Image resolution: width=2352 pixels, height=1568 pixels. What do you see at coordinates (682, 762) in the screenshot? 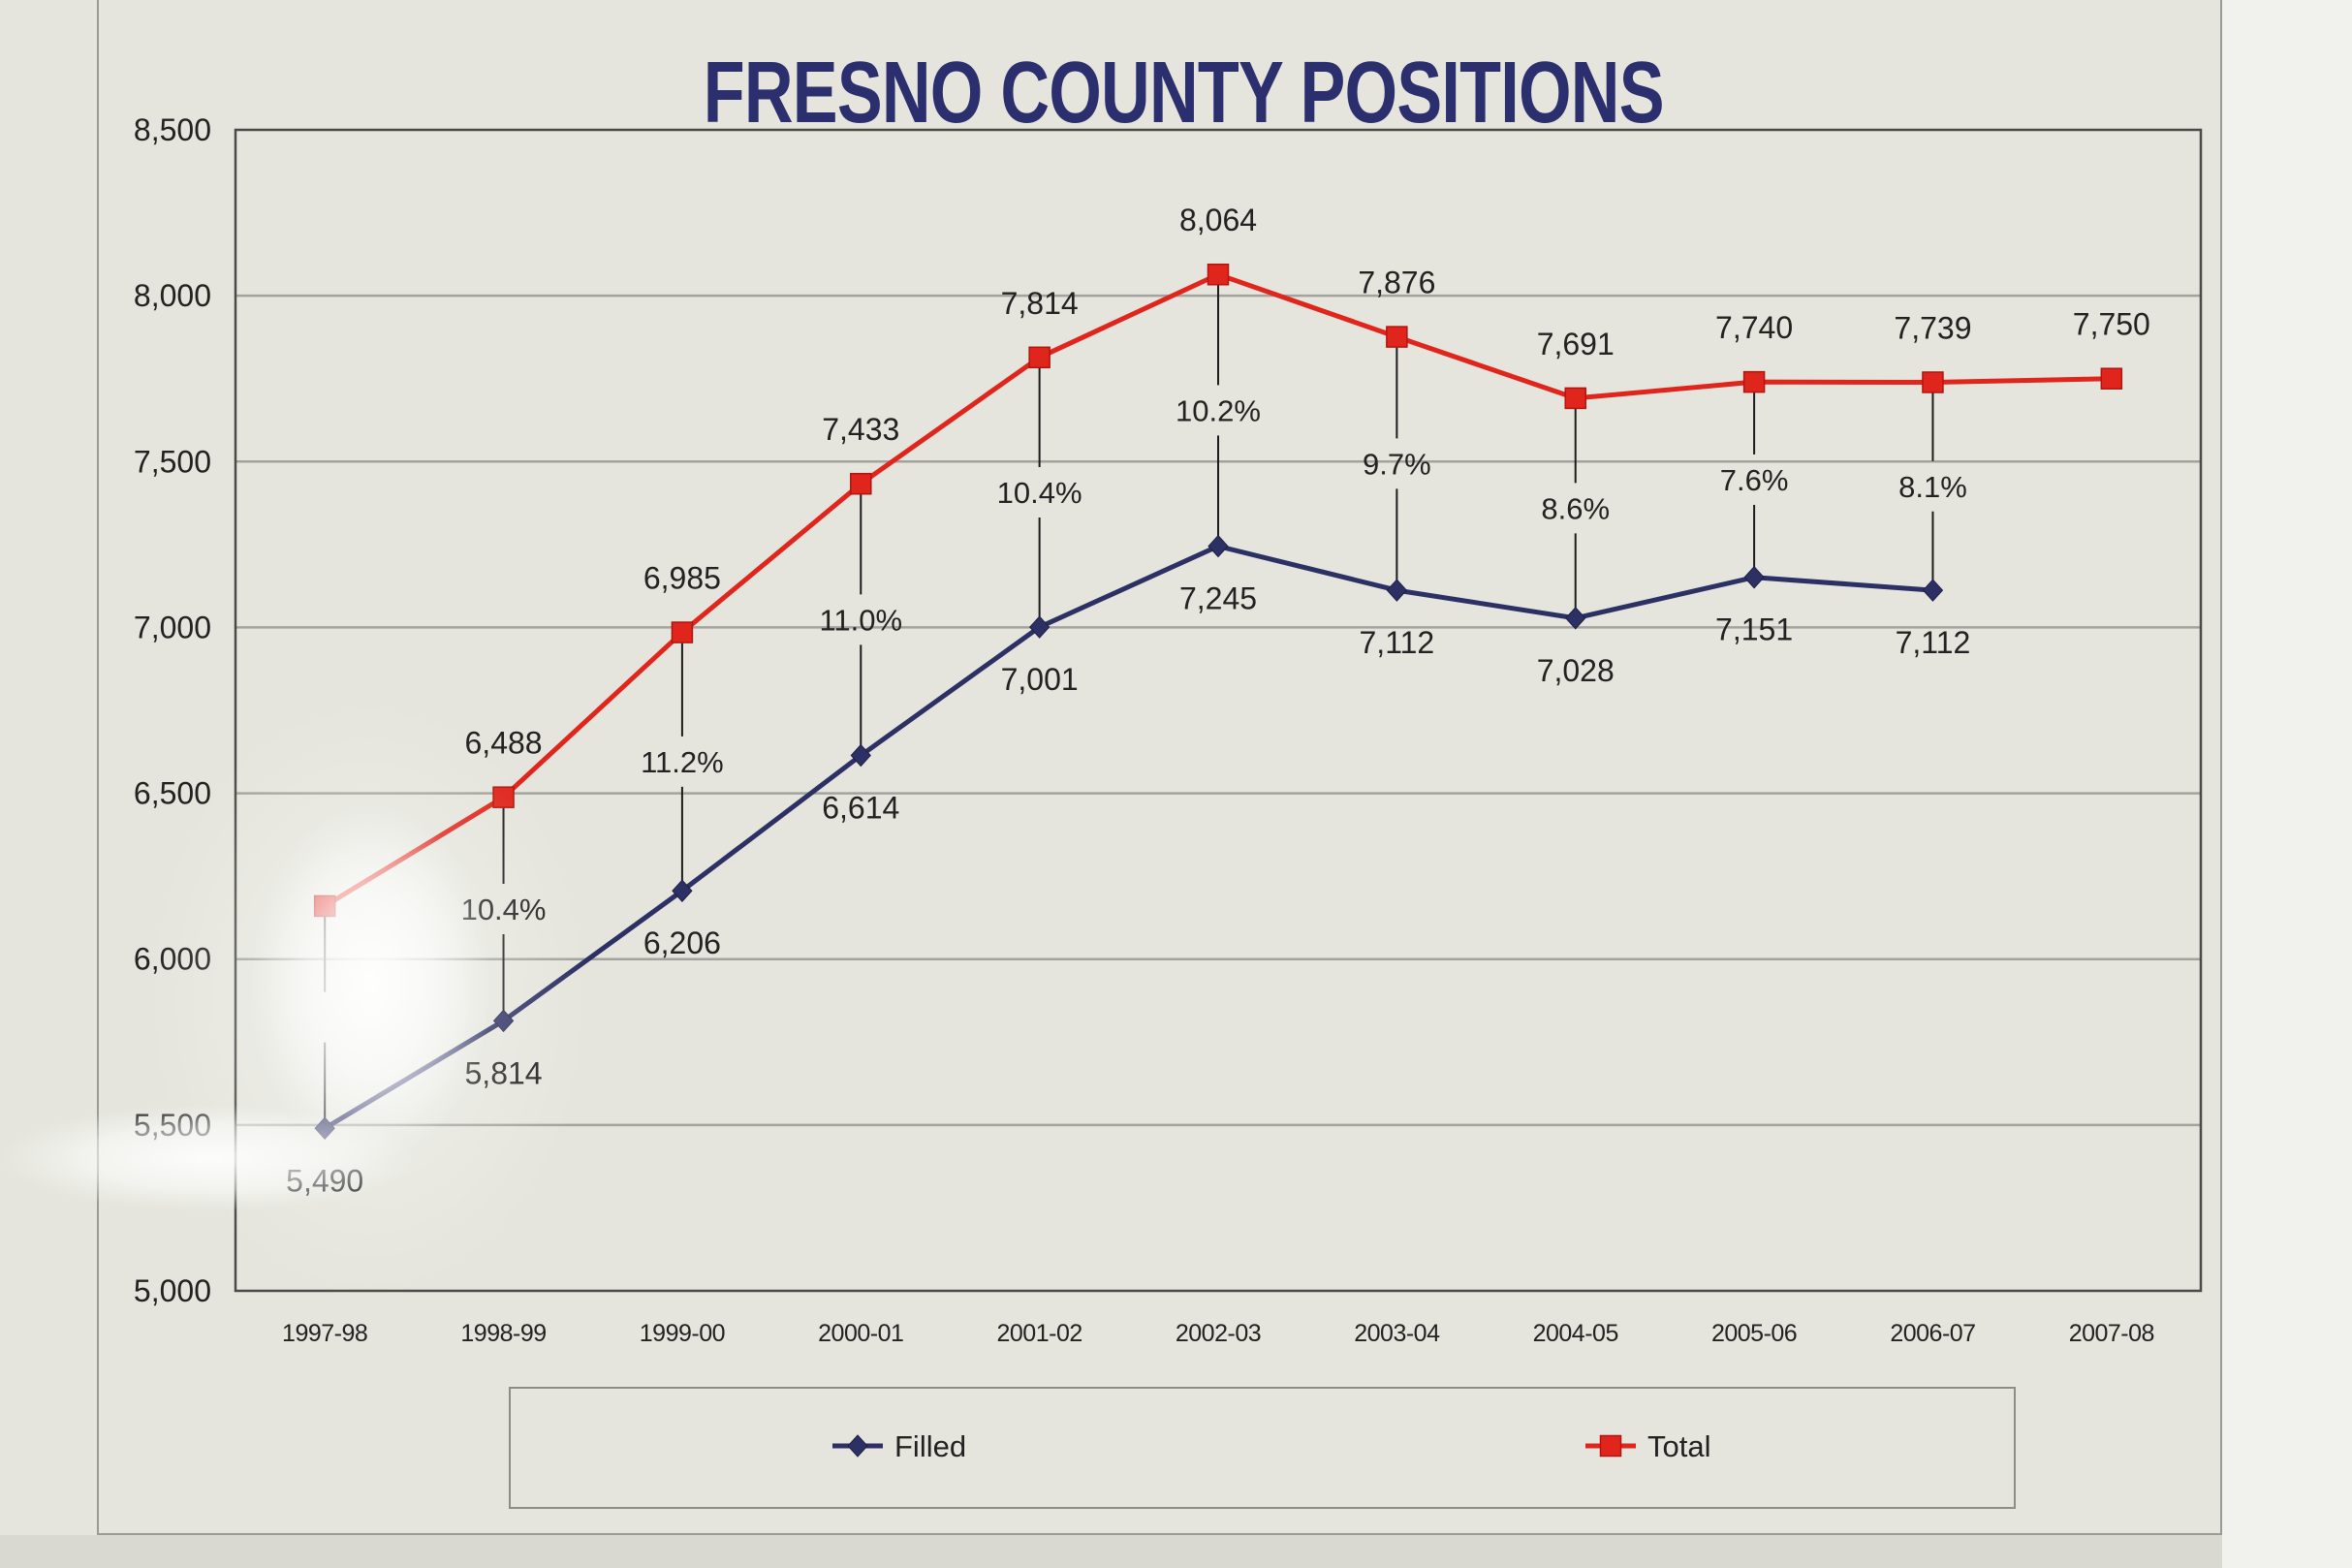
I see `gap-percent-label: 11.2%` at bounding box center [682, 762].